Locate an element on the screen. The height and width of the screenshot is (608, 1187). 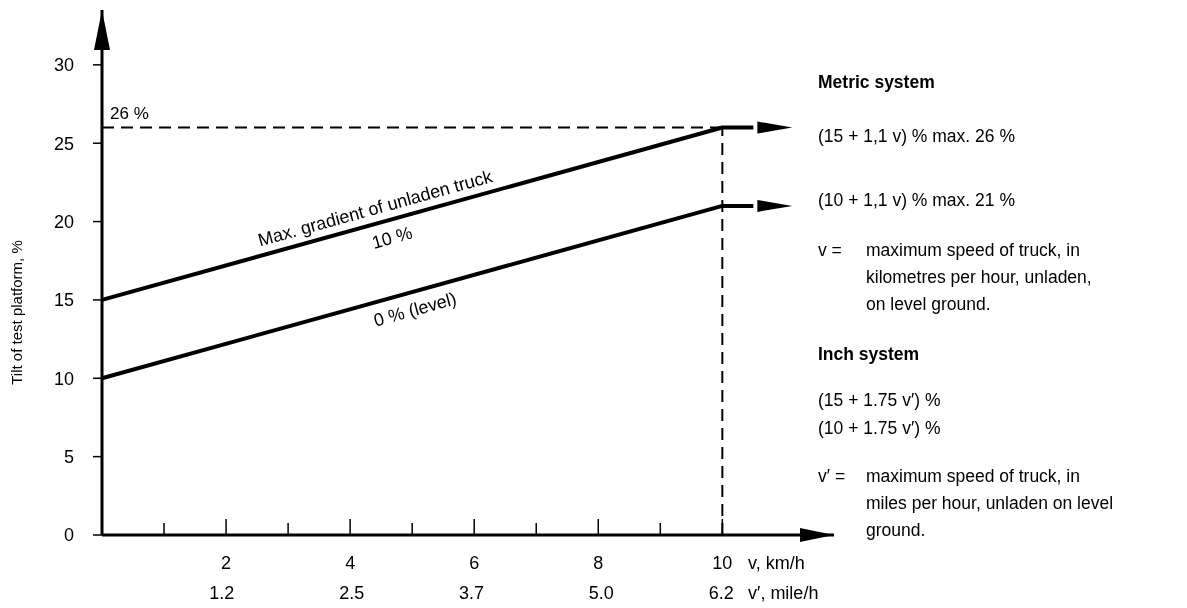
ref-line-label: 26 % is located at coordinates (129, 113).